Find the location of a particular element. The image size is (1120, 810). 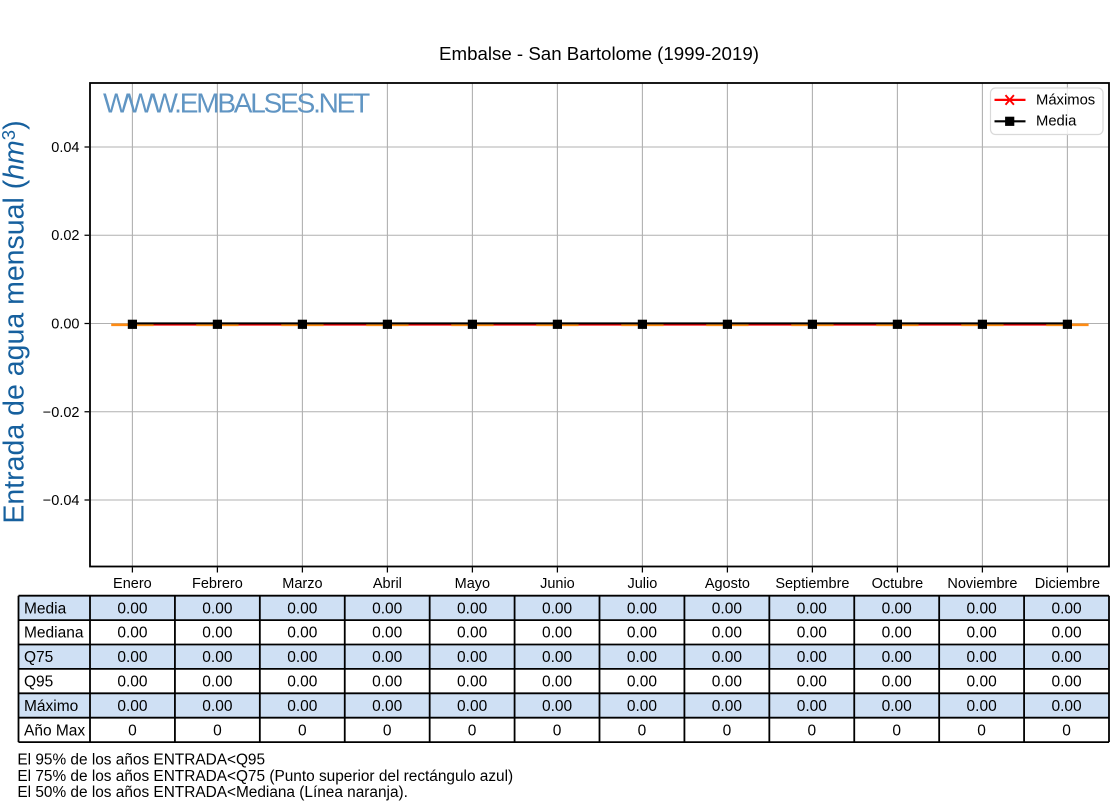

svg-text: Entrada de agua mensual (hm3) is located at coordinates (15, 321).